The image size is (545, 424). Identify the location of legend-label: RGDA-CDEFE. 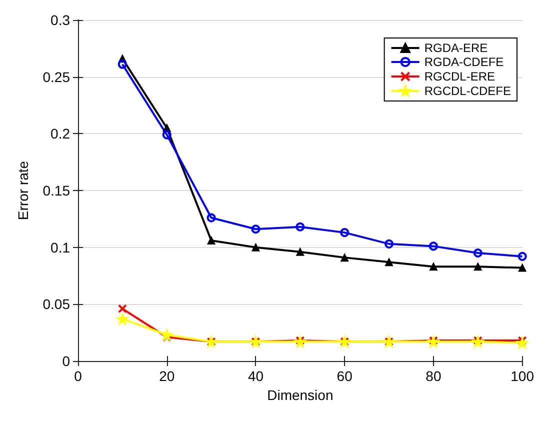
(464, 62).